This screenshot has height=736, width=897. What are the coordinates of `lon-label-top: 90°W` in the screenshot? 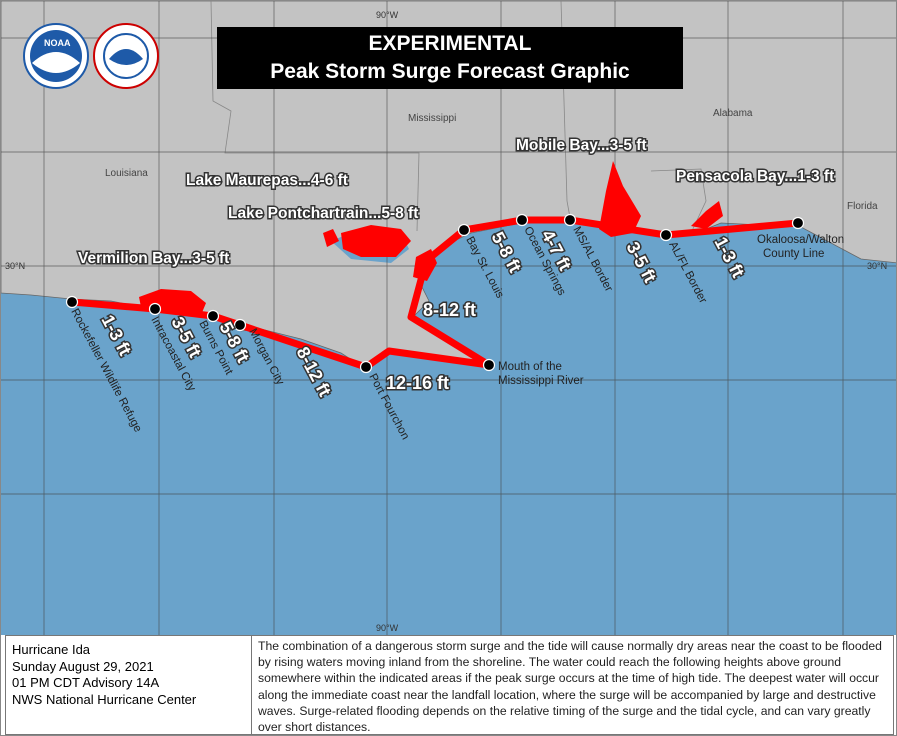 It's located at (387, 15).